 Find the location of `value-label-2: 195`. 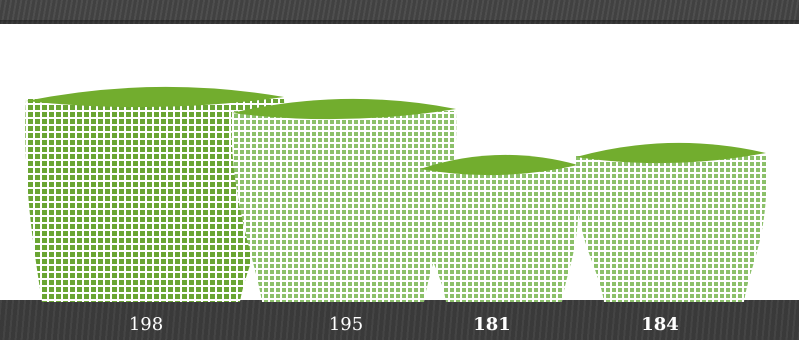

value-label-2: 195 is located at coordinates (346, 324).